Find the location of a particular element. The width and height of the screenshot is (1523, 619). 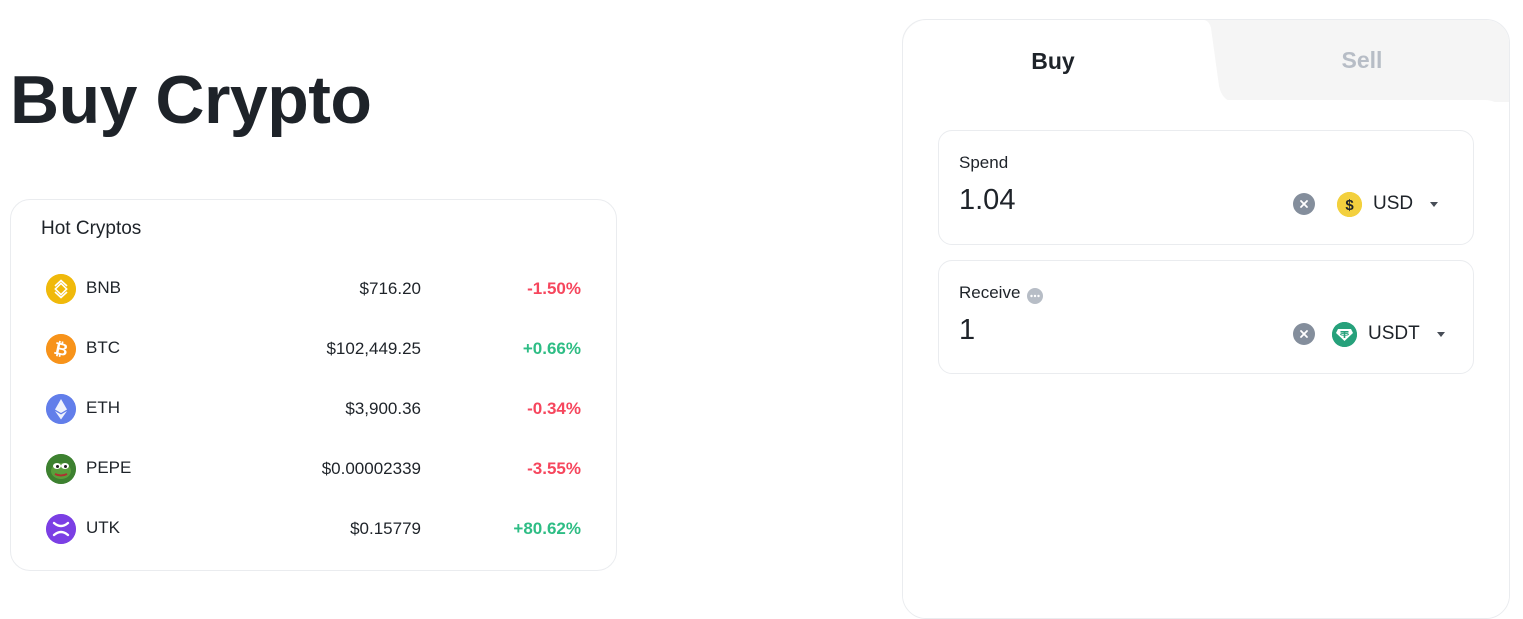

tether-icon is located at coordinates (1344, 334).